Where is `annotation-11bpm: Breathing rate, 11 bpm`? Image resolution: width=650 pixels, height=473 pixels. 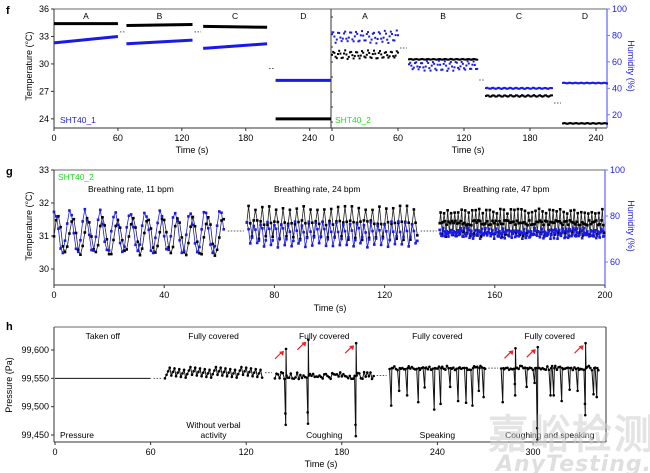
annotation-11bpm: Breathing rate, 11 bpm is located at coordinates (131, 189).